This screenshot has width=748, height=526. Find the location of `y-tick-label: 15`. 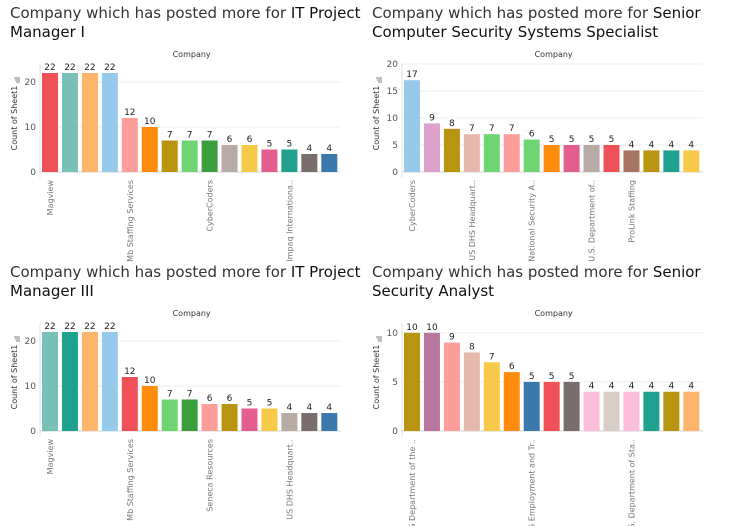

y-tick-label: 15 is located at coordinates (392, 92).